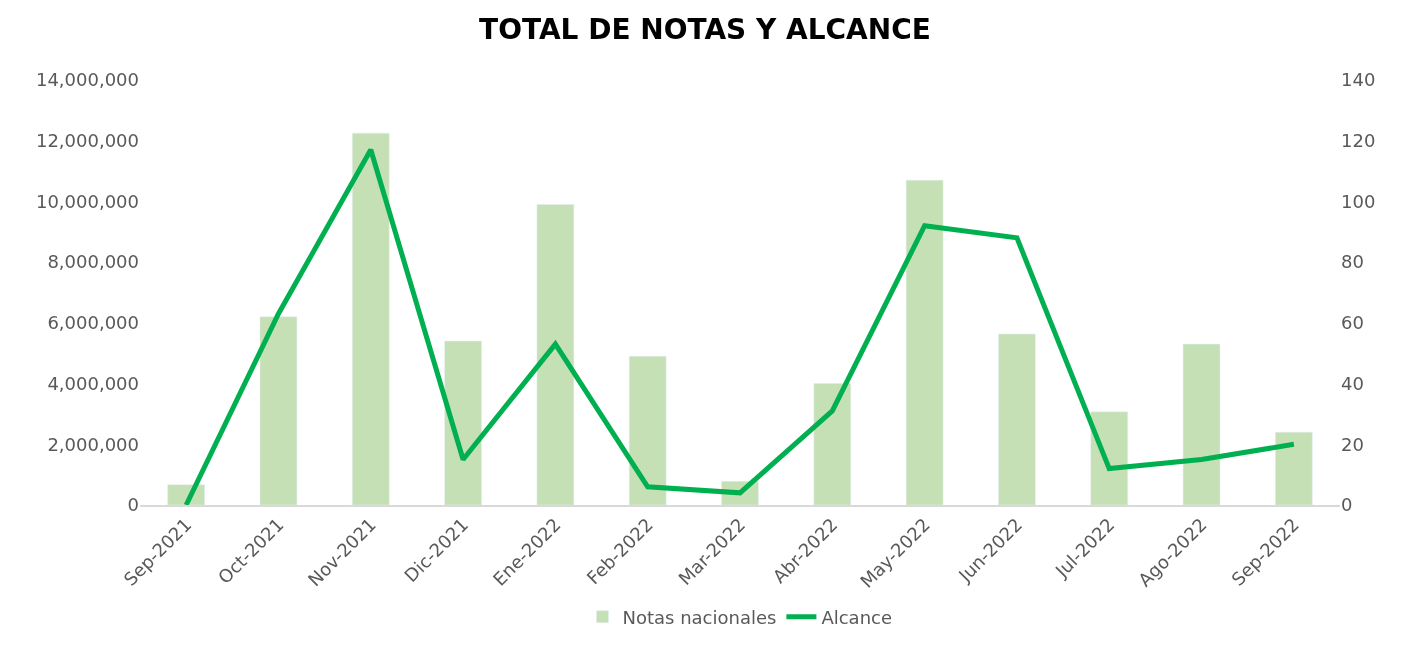 Image resolution: width=1410 pixels, height=648 pixels. I want to click on y2-tick-label: 40, so click(1352, 383).